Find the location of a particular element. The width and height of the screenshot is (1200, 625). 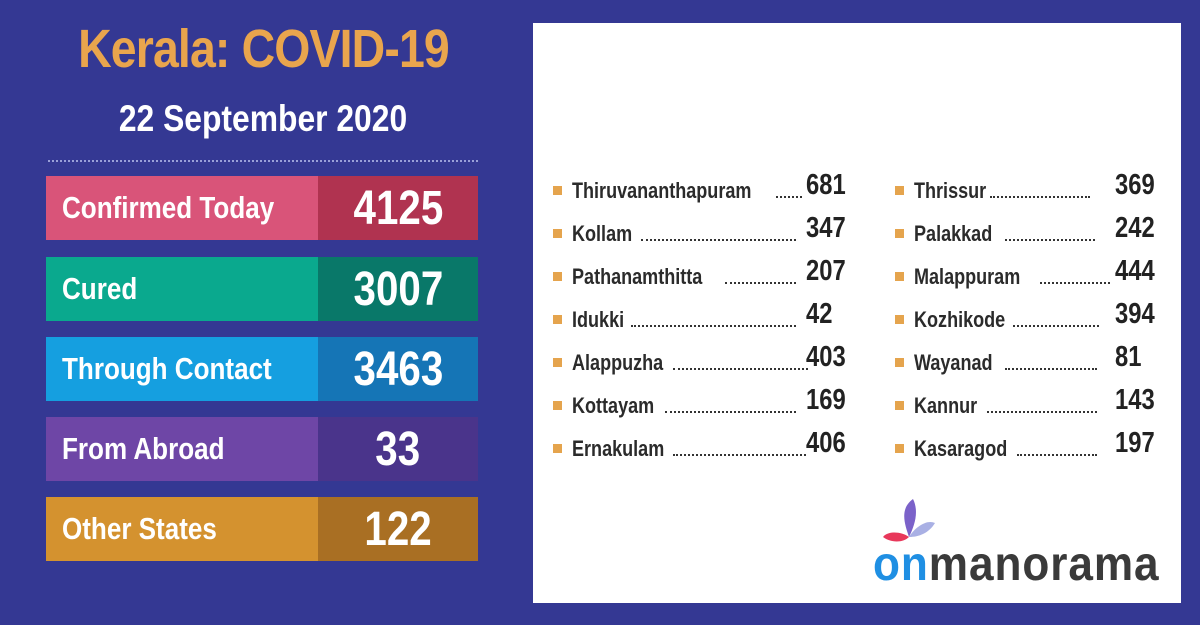

stat-cured: Cured 3007 is located at coordinates (262, 289).